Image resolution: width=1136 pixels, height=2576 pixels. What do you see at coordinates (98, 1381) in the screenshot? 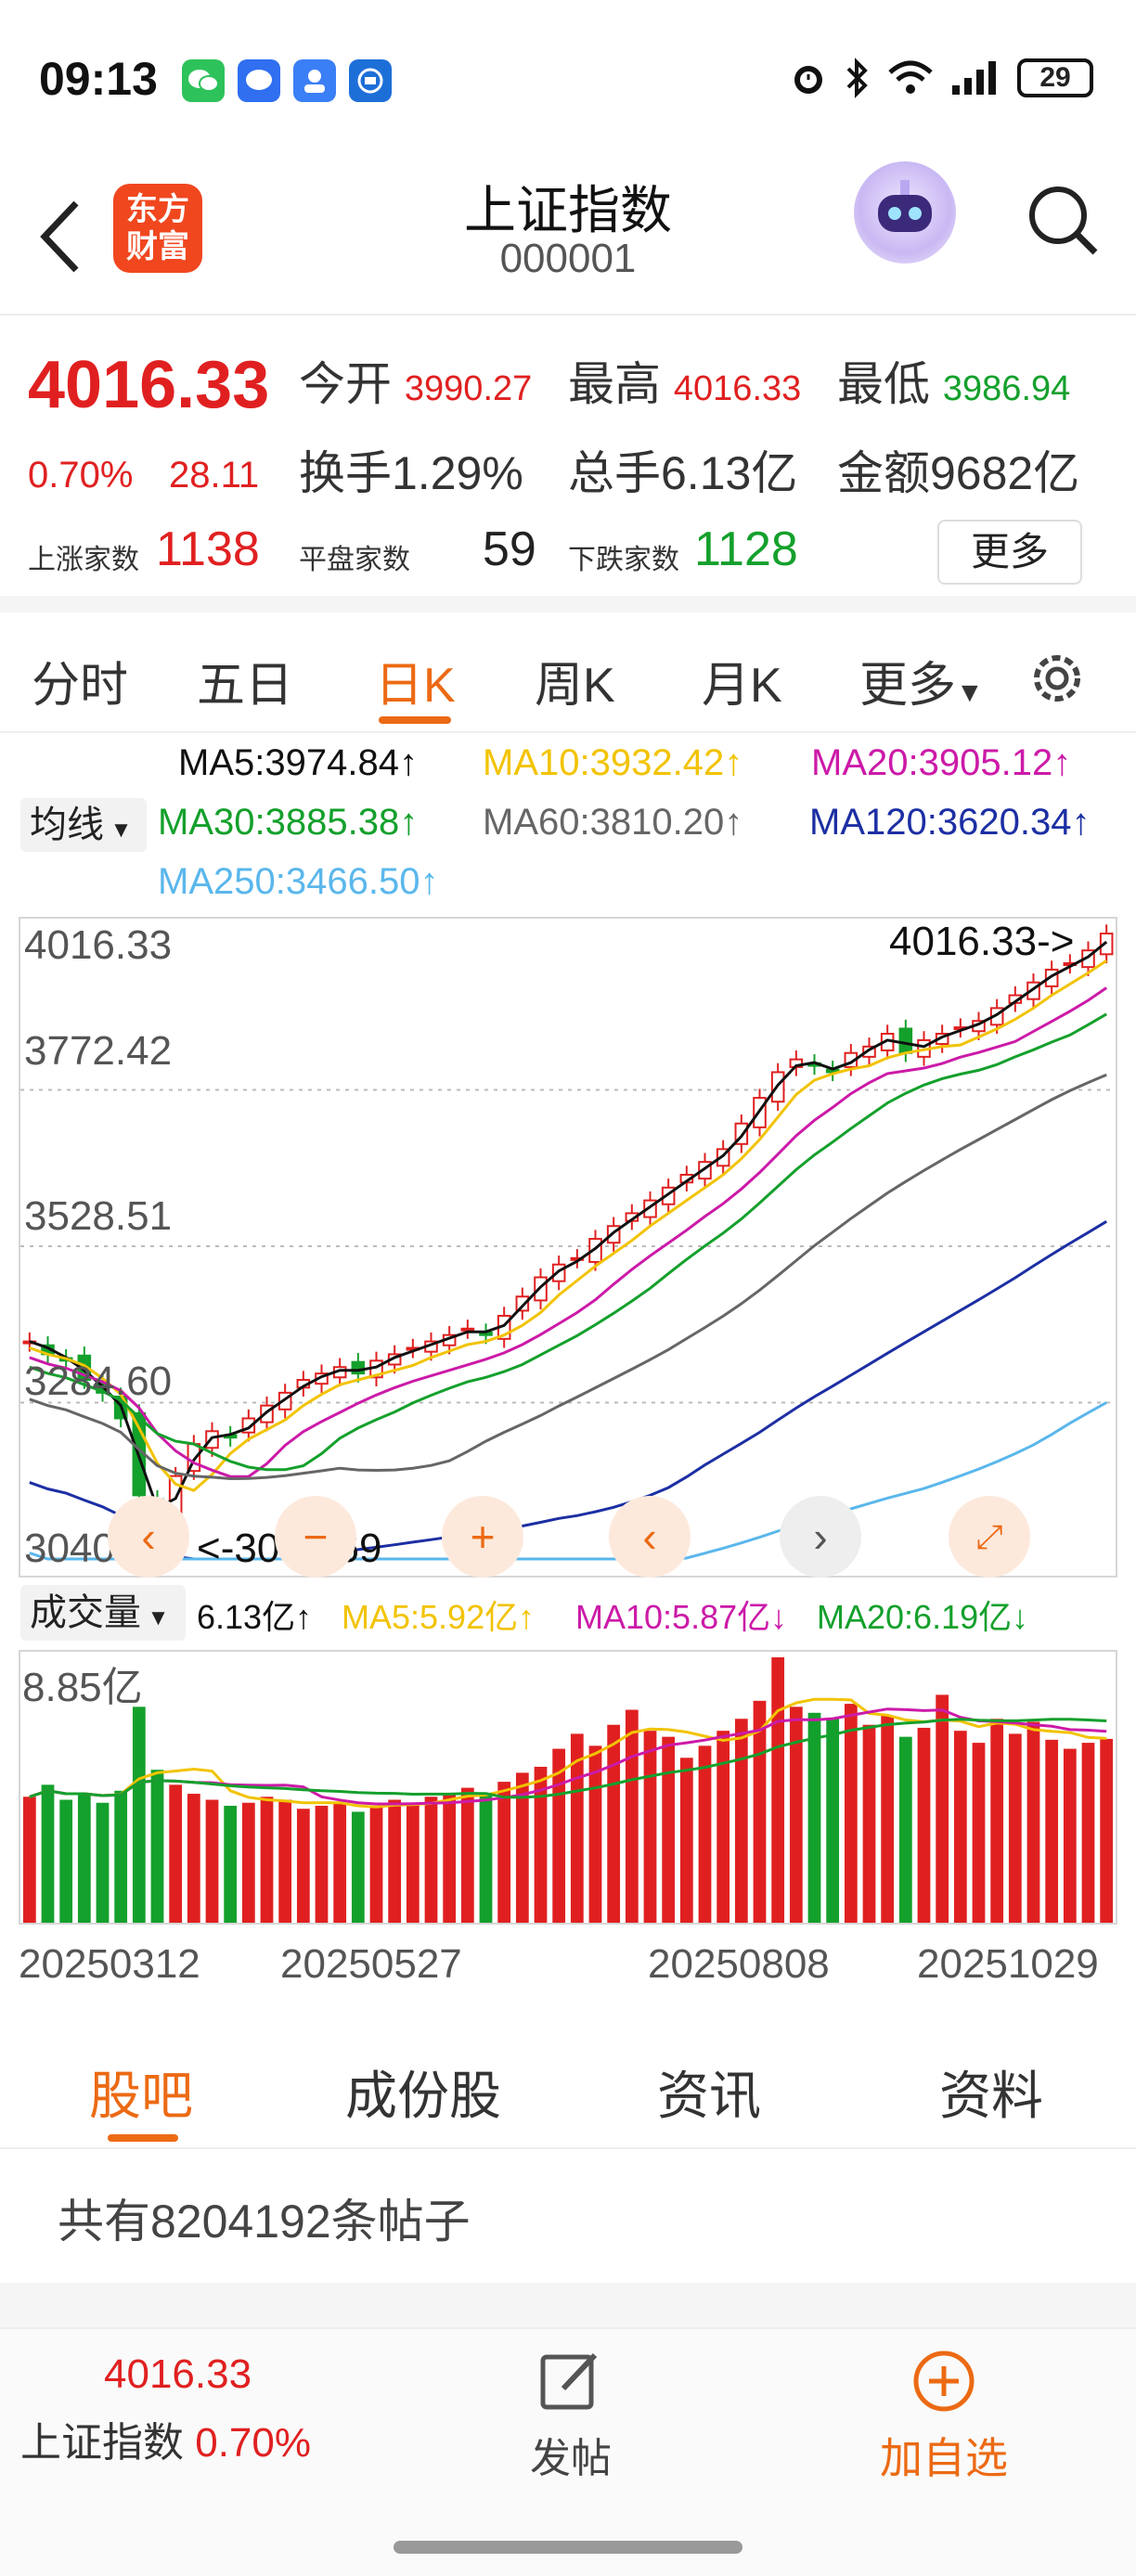
I see `y-tick-label: 3284.60` at bounding box center [98, 1381].